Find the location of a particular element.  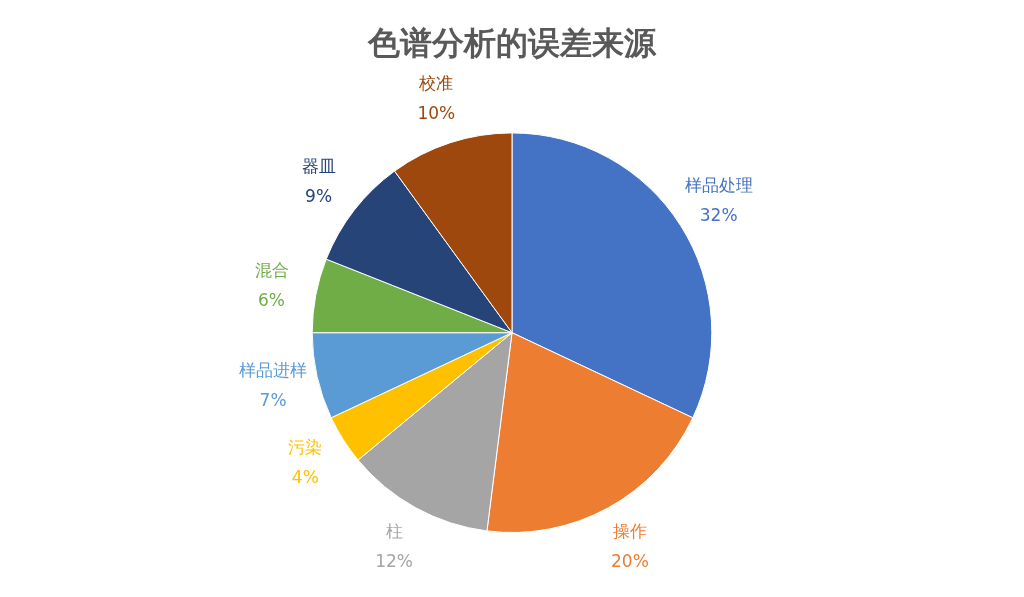

data-label: 6% is located at coordinates (272, 300).